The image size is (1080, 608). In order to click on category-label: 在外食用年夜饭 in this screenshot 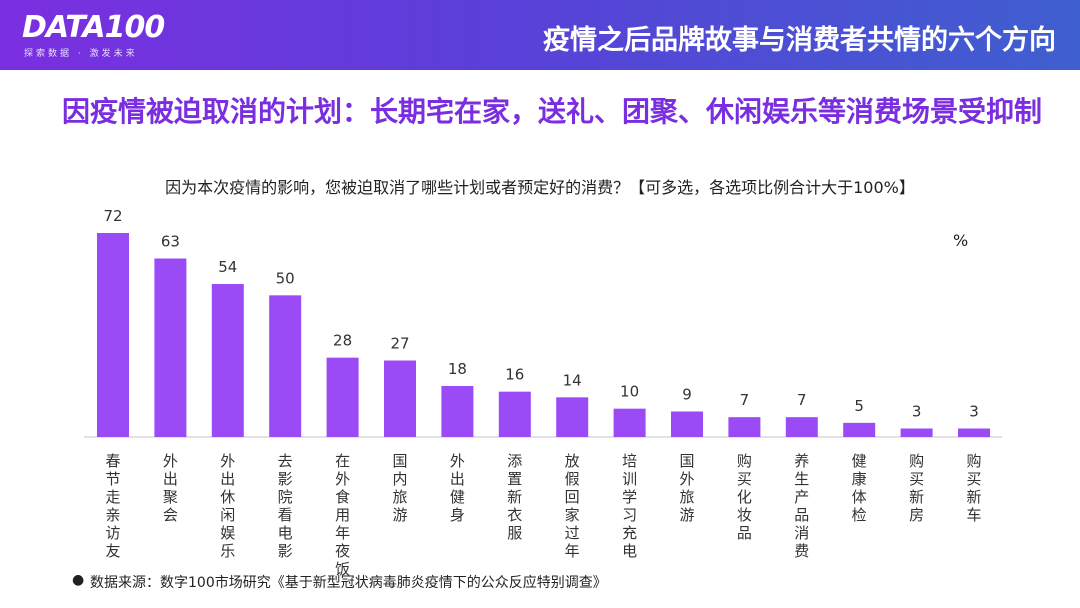, I will do `click(343, 515)`.